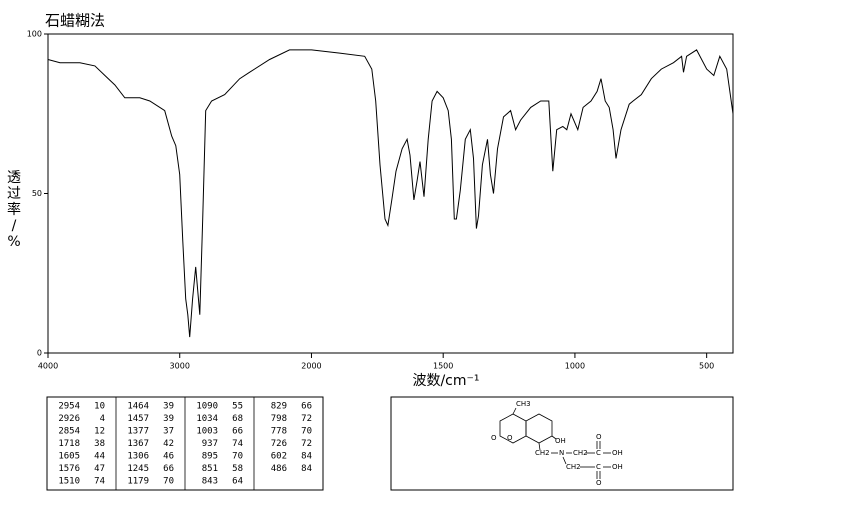 This screenshot has width=850, height=510. Describe the element at coordinates (279, 469) in the screenshot. I see `table-cell: 486` at that location.